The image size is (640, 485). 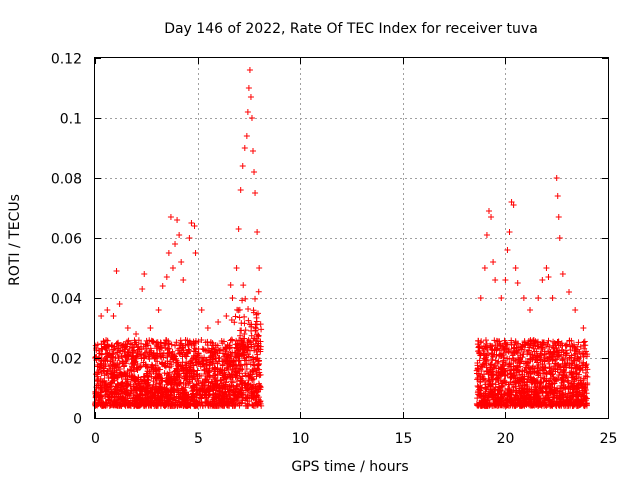 What do you see at coordinates (66, 360) in the screenshot?
I see `y-tick-label: 0.02` at bounding box center [66, 360].